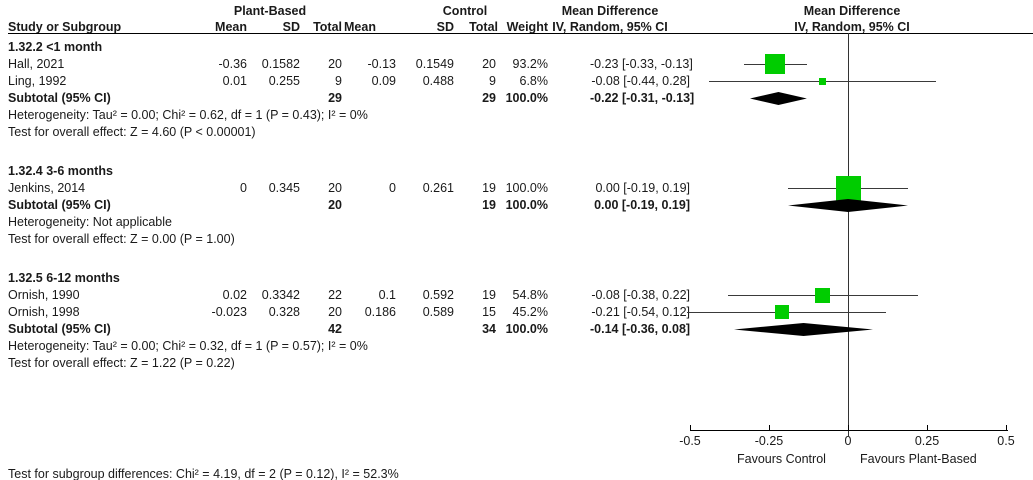 The height and width of the screenshot is (480, 1033). What do you see at coordinates (284, 312) in the screenshot?
I see `study-sd-plant: 0.328` at bounding box center [284, 312].